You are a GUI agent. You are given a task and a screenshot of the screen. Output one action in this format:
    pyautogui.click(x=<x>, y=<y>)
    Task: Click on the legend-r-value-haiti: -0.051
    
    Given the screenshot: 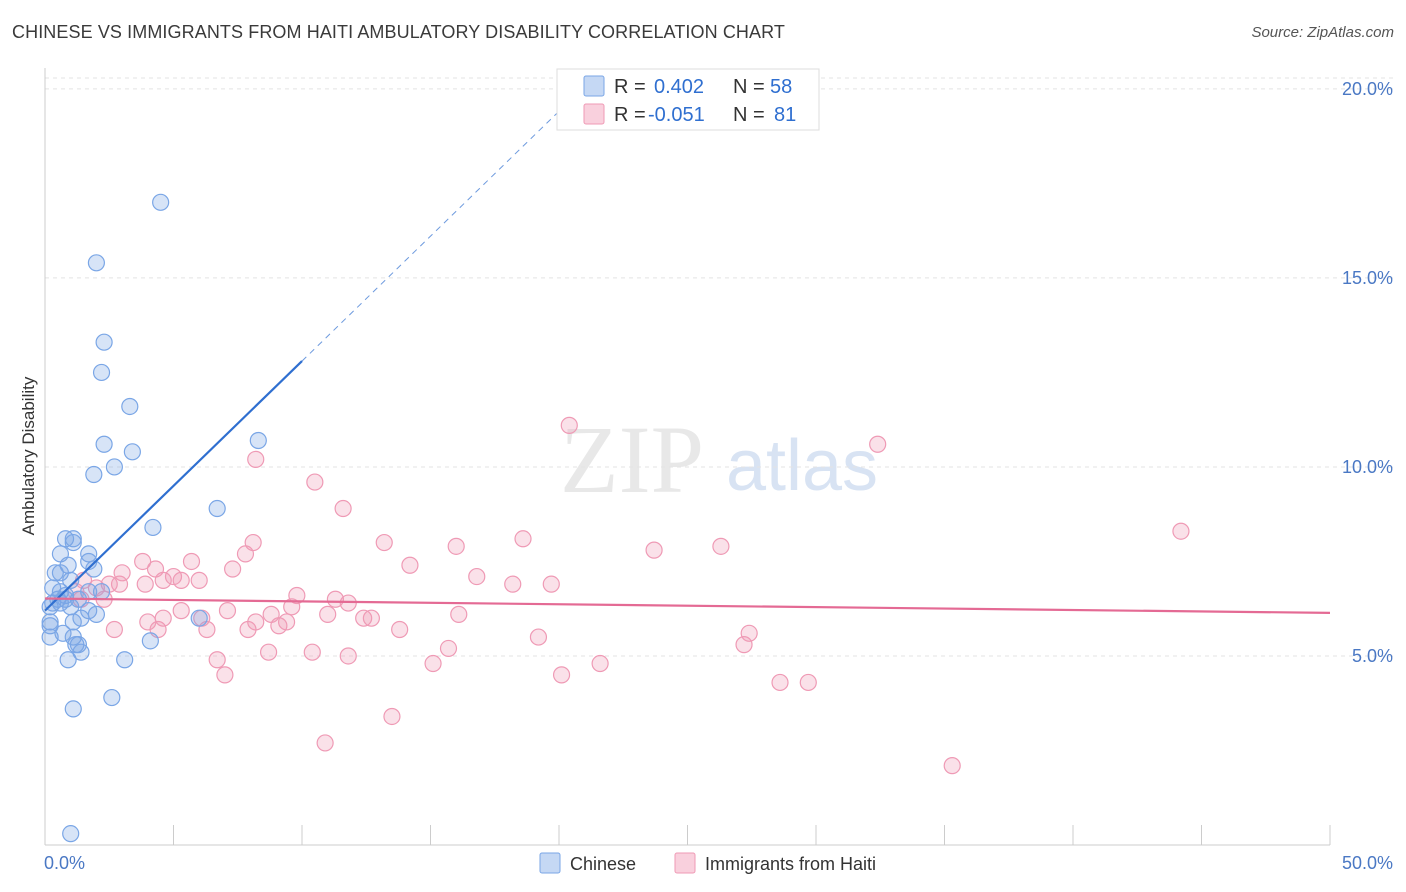 What is the action you would take?
    pyautogui.click(x=676, y=115)
    